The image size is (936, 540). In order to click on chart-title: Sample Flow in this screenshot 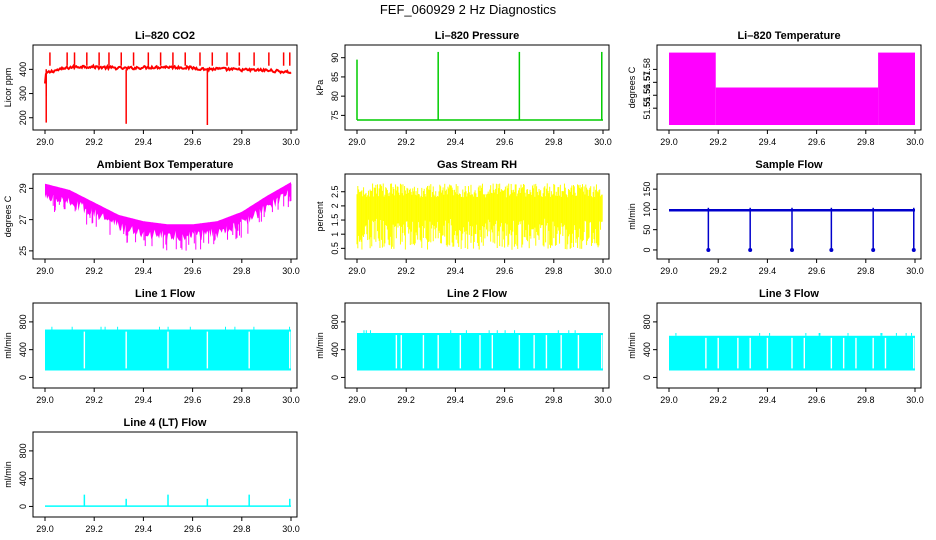, I will do `click(789, 165)`.